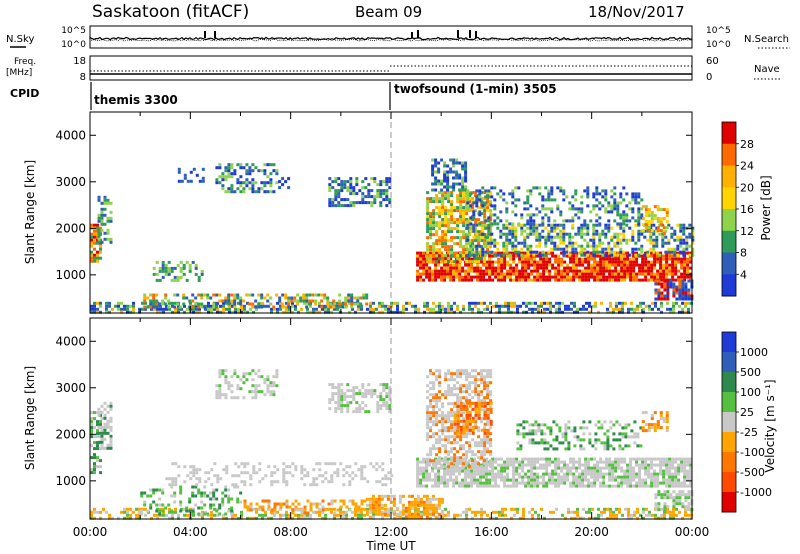  Describe the element at coordinates (70, 182) in the screenshot. I see `power-ytick-label: 3000` at that location.